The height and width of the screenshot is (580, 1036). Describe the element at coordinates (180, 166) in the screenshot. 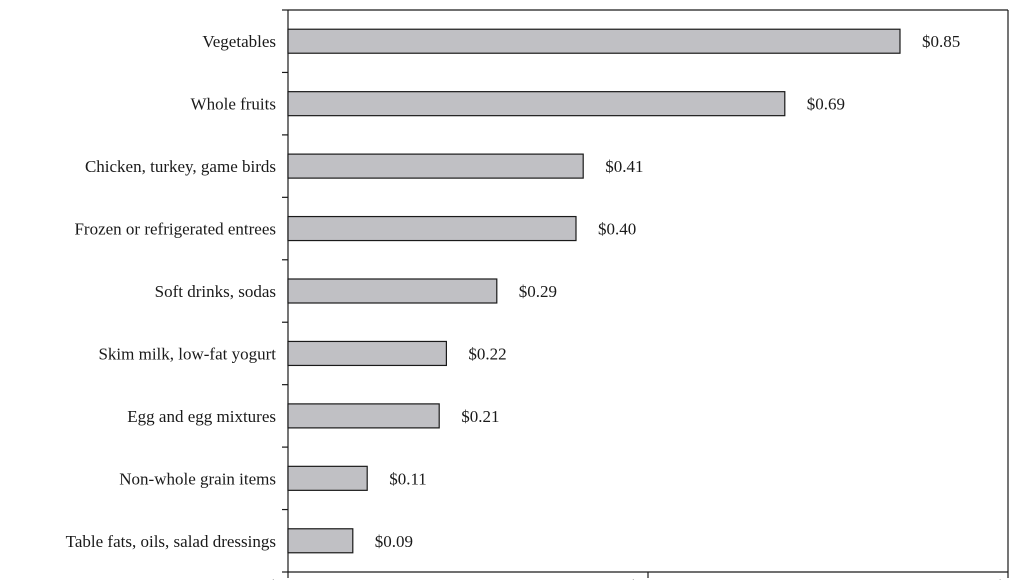

I see `category-label: Chicken, turkey, game birds` at that location.